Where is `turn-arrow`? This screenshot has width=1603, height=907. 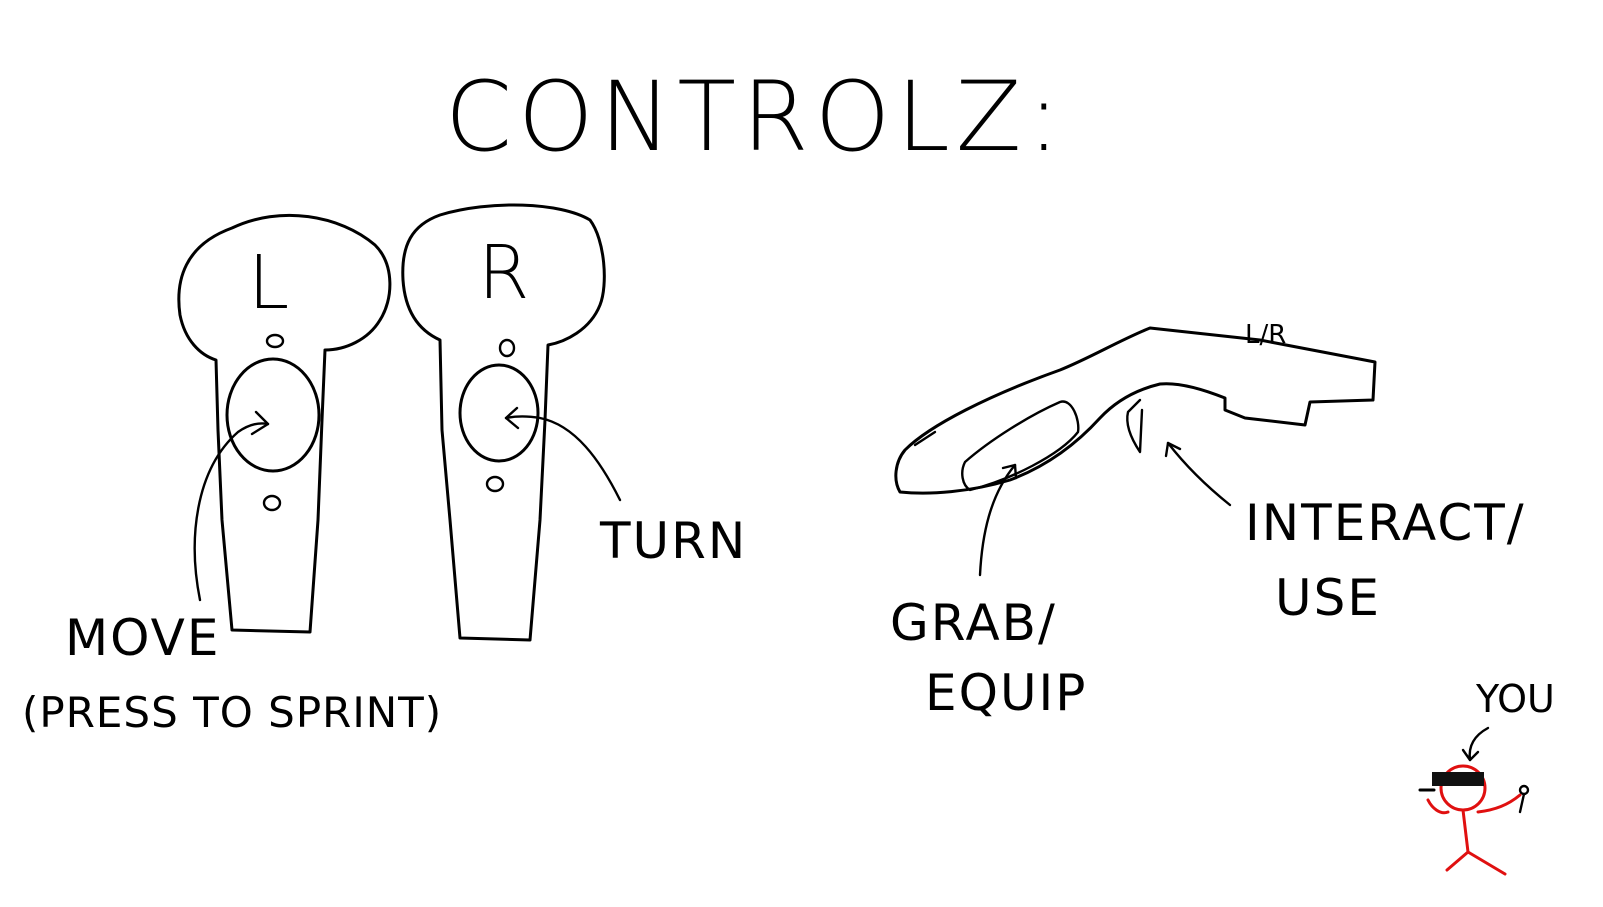 turn-arrow is located at coordinates (563, 454).